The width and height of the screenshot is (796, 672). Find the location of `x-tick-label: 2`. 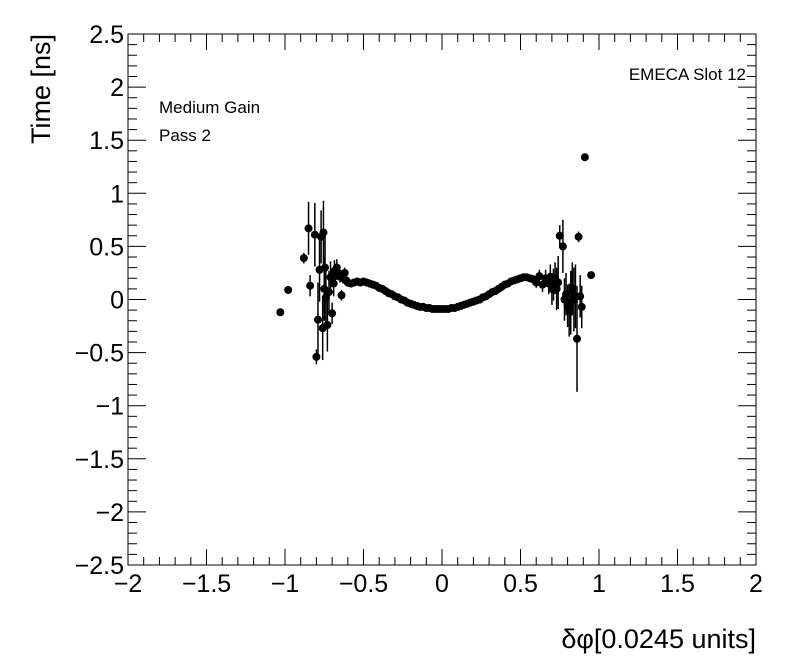

x-tick-label: 2 is located at coordinates (756, 584).